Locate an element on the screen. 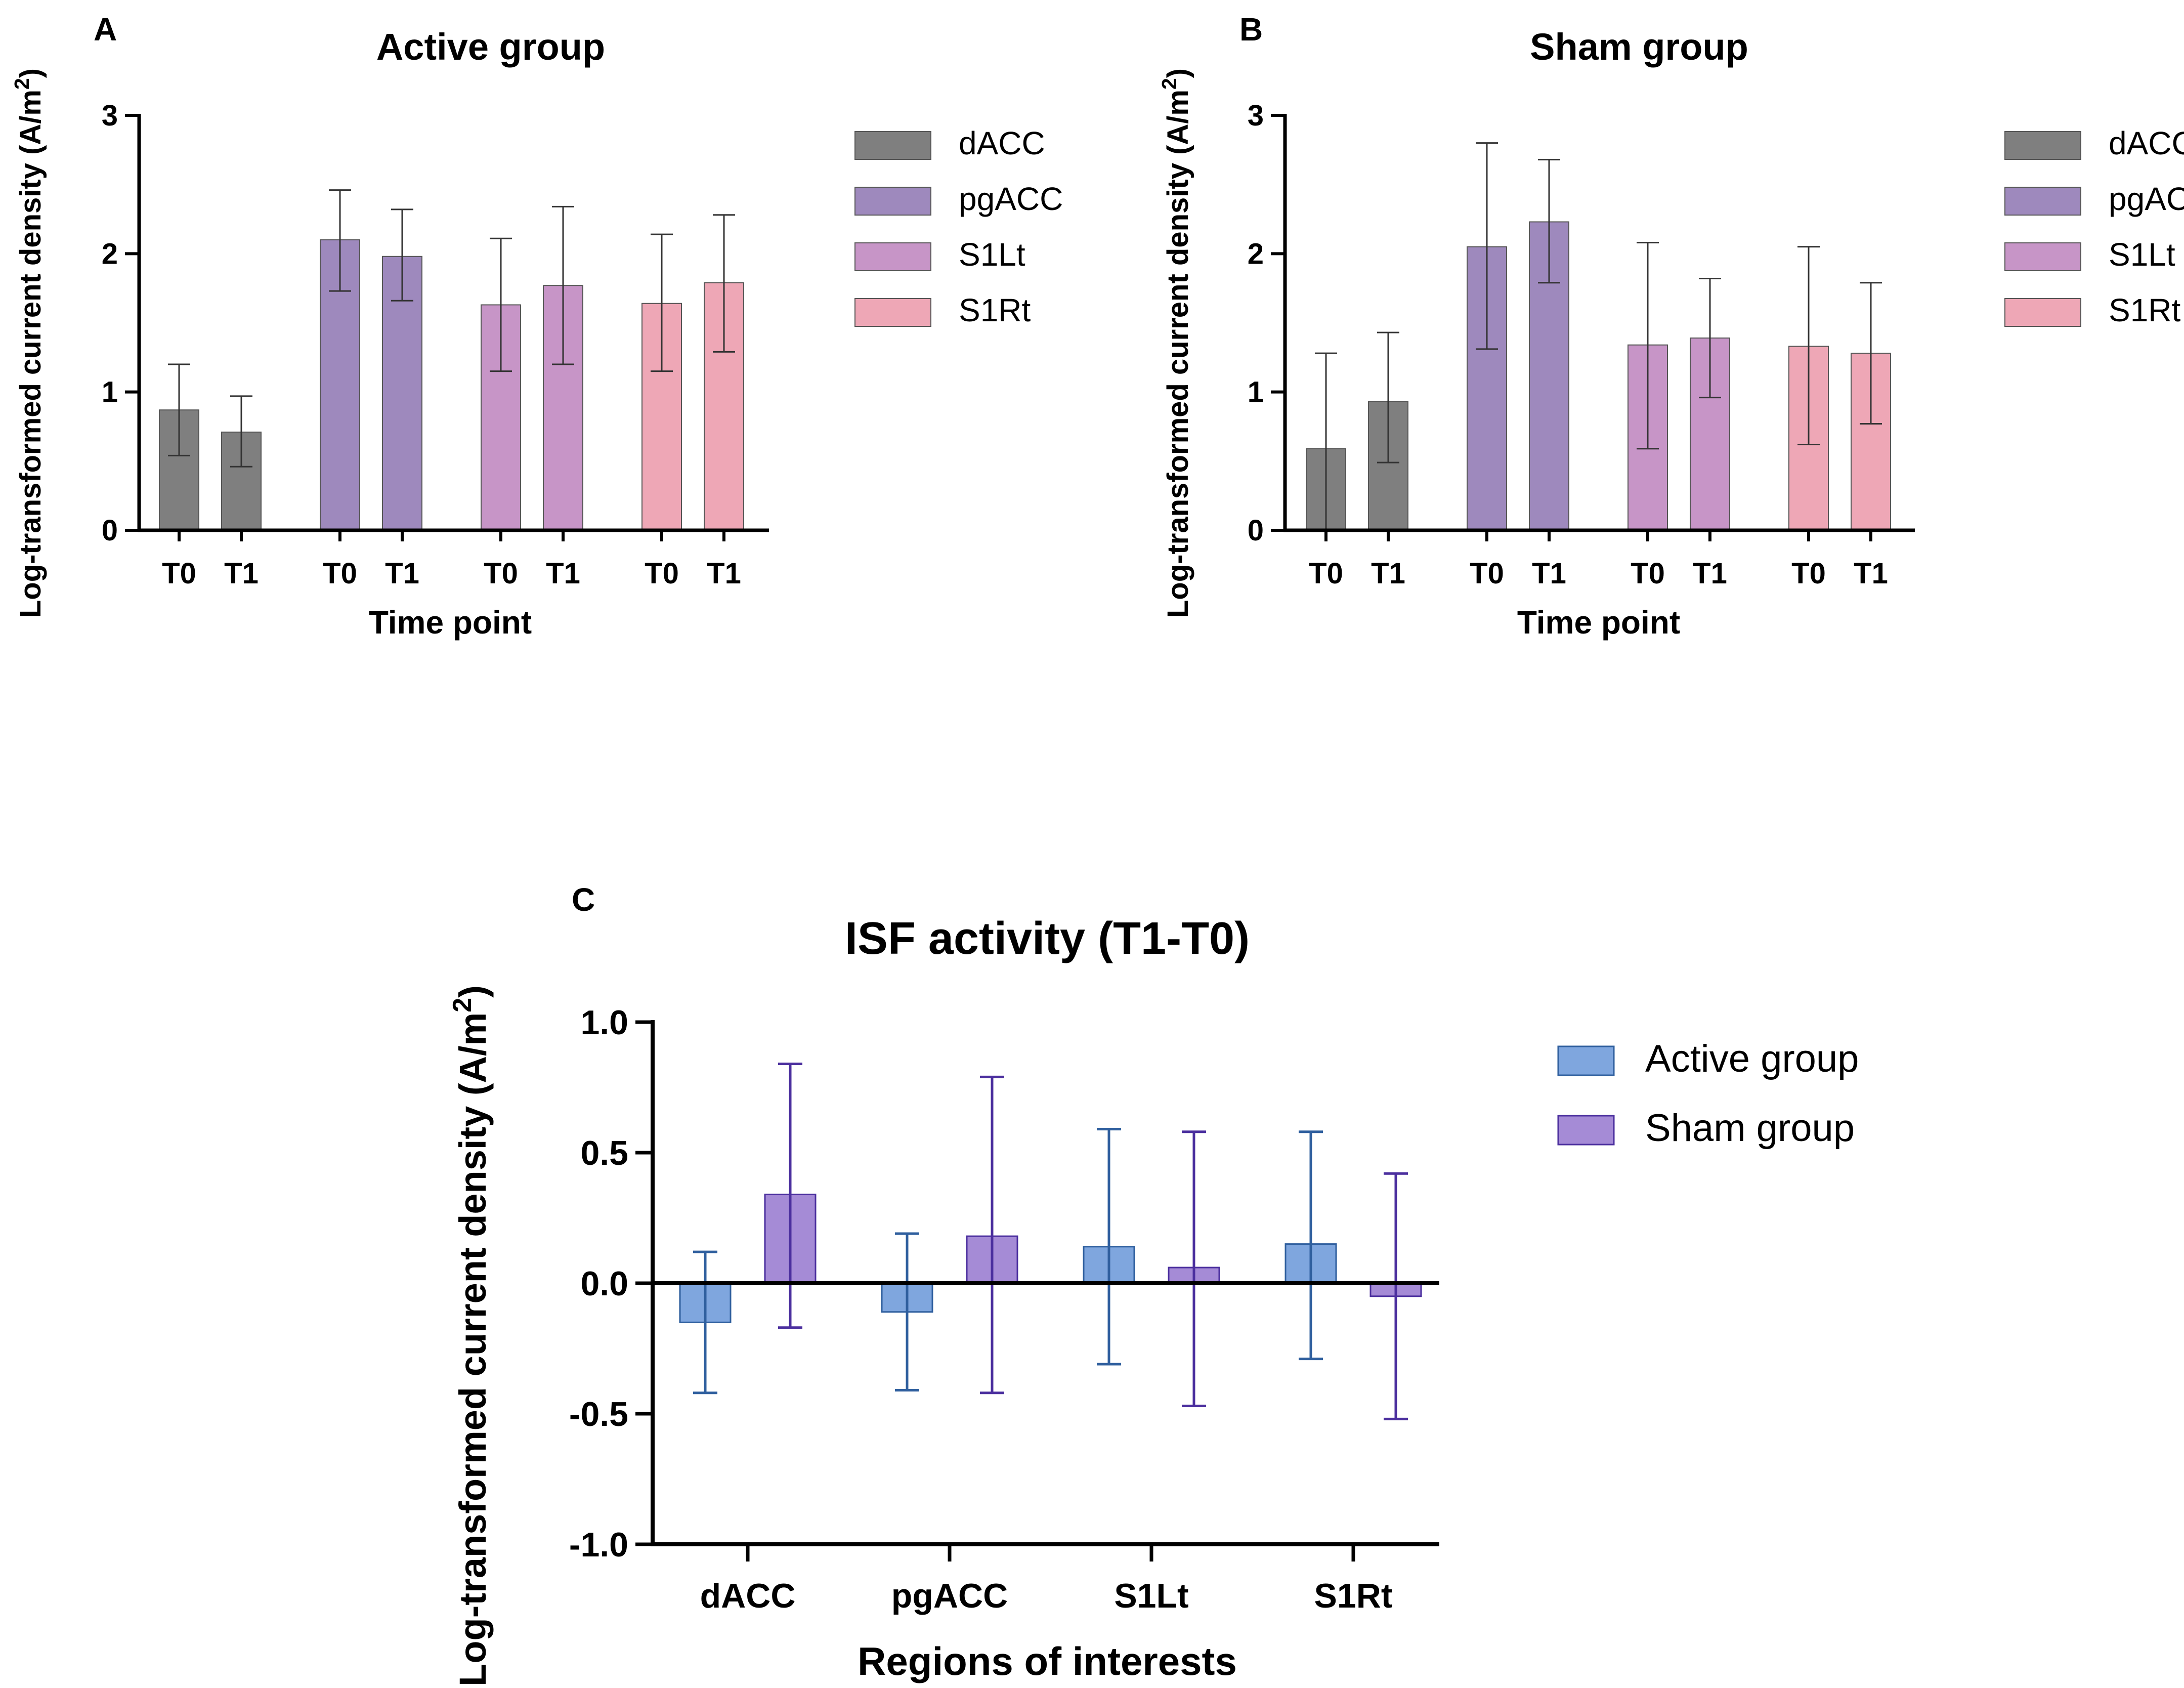 This screenshot has width=2184, height=1688. x-tick-label: S1Lt is located at coordinates (1151, 1596).